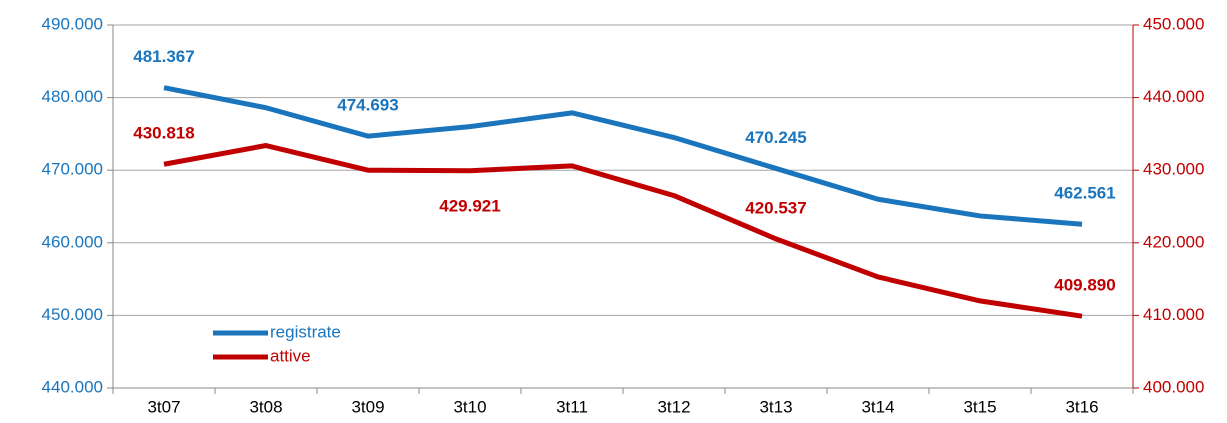 The width and height of the screenshot is (1227, 423). What do you see at coordinates (979, 406) in the screenshot?
I see `x-tick-label: 3t15` at bounding box center [979, 406].